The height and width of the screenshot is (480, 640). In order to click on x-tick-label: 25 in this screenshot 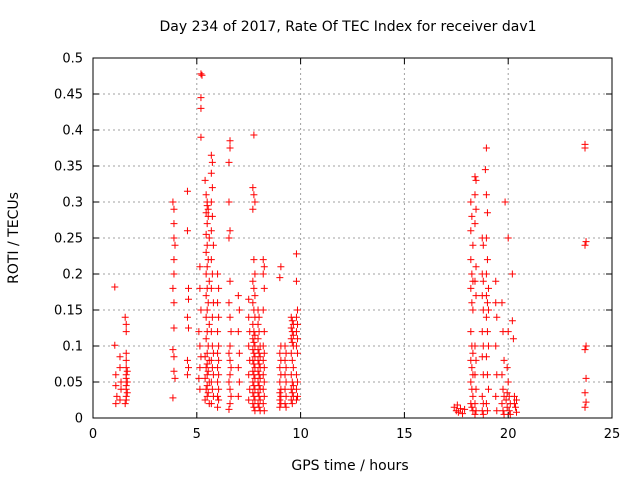, I will do `click(612, 434)`.